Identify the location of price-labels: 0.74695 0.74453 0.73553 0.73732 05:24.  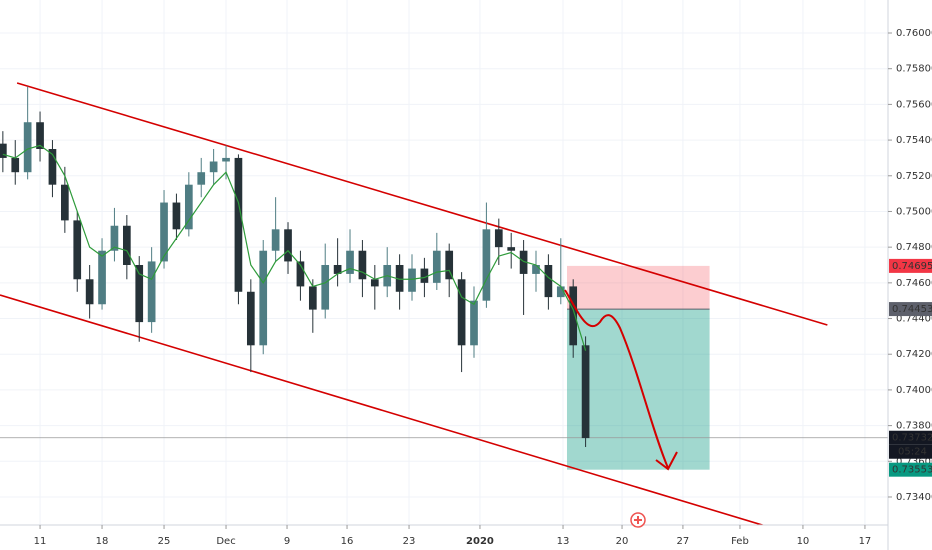
(910, 367).